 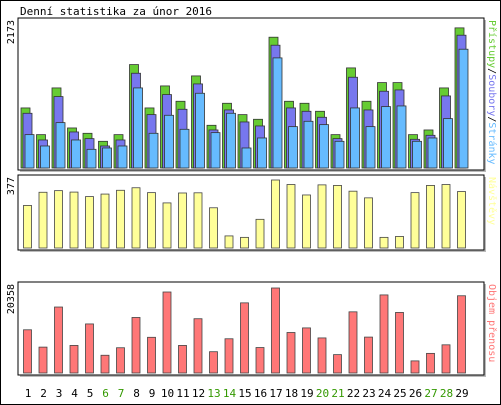 What do you see at coordinates (11, 32) in the screenshot?
I see `panel-max-label: 2173` at bounding box center [11, 32].